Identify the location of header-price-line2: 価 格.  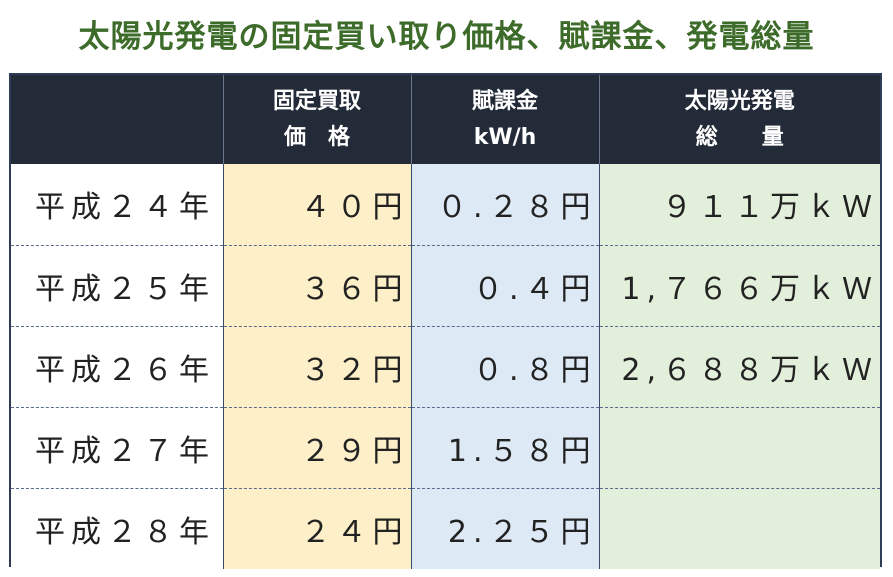
(316, 137).